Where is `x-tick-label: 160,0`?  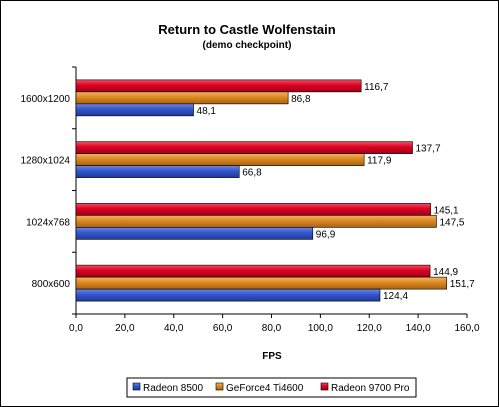
x-tick-label: 160,0 is located at coordinates (466, 328).